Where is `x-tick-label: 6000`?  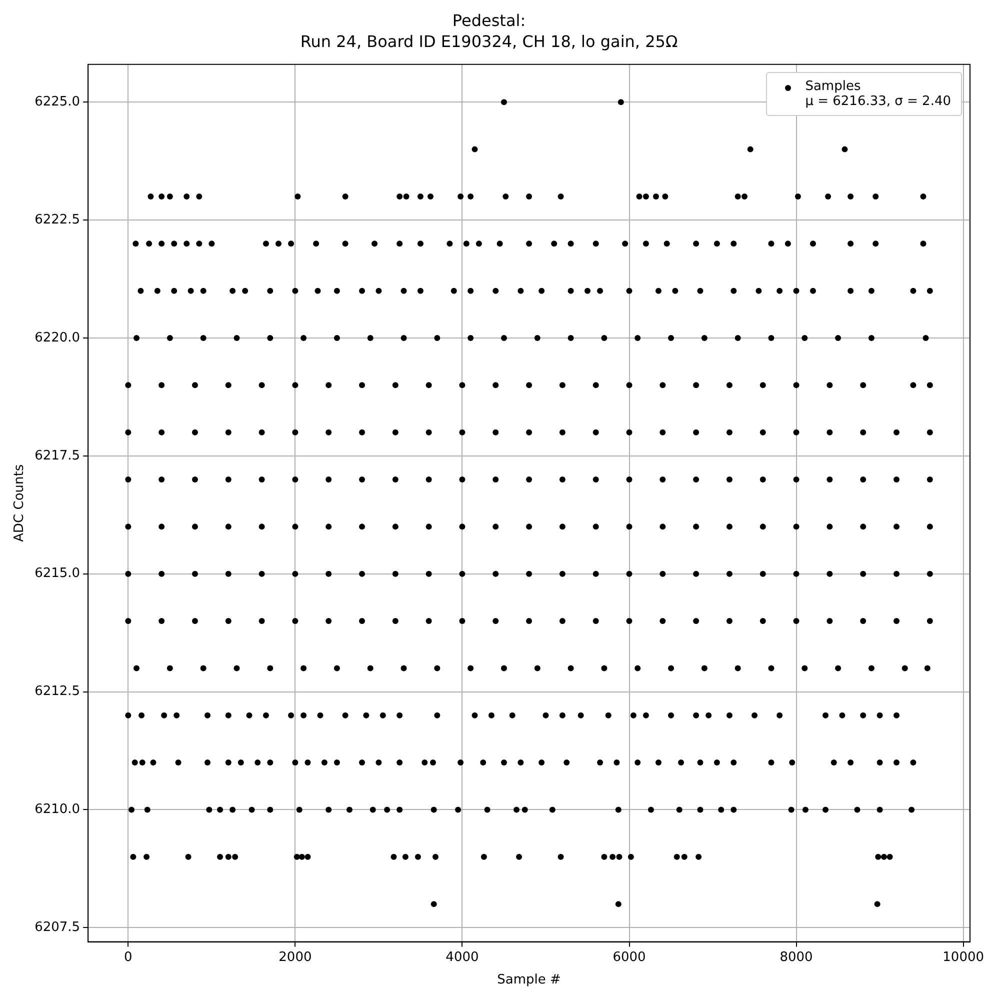 x-tick-label: 6000 is located at coordinates (629, 957).